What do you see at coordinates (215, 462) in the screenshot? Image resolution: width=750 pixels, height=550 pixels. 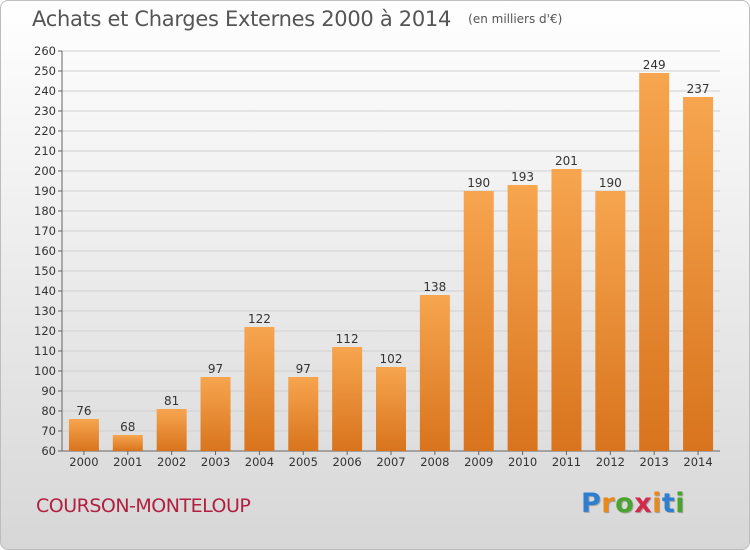 I see `x-tick-label: 2003` at bounding box center [215, 462].